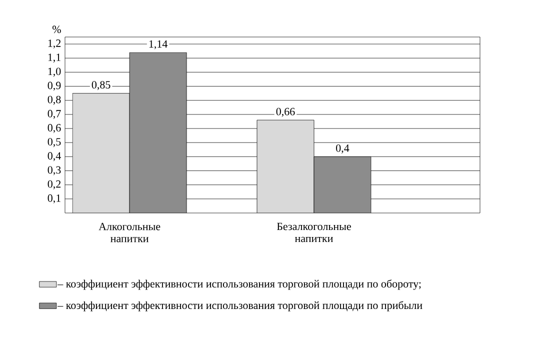 The image size is (547, 342). What do you see at coordinates (54, 129) in the screenshot?
I see `y-tick-label: 0,6` at bounding box center [54, 129].